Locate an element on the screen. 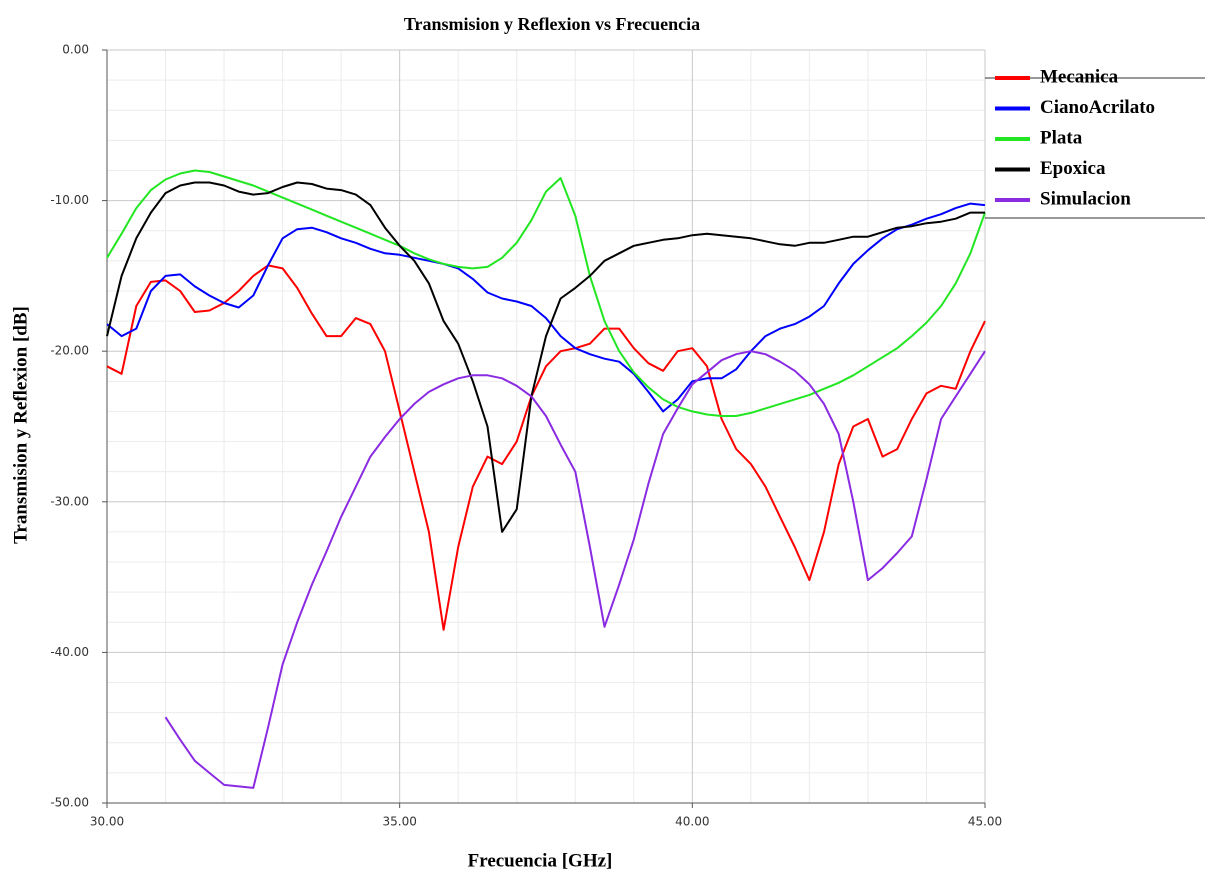 The width and height of the screenshot is (1205, 877). y-axis-label: Transmision y Reflexion [dB] is located at coordinates (20, 425).